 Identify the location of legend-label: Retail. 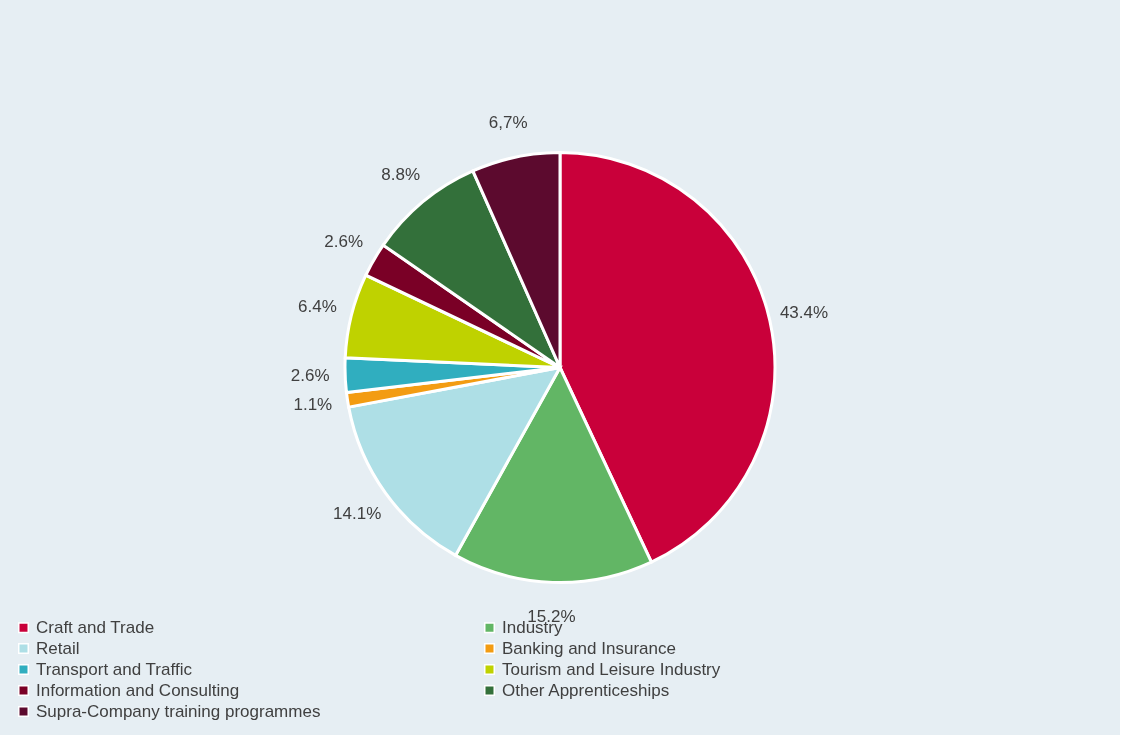
(58, 648).